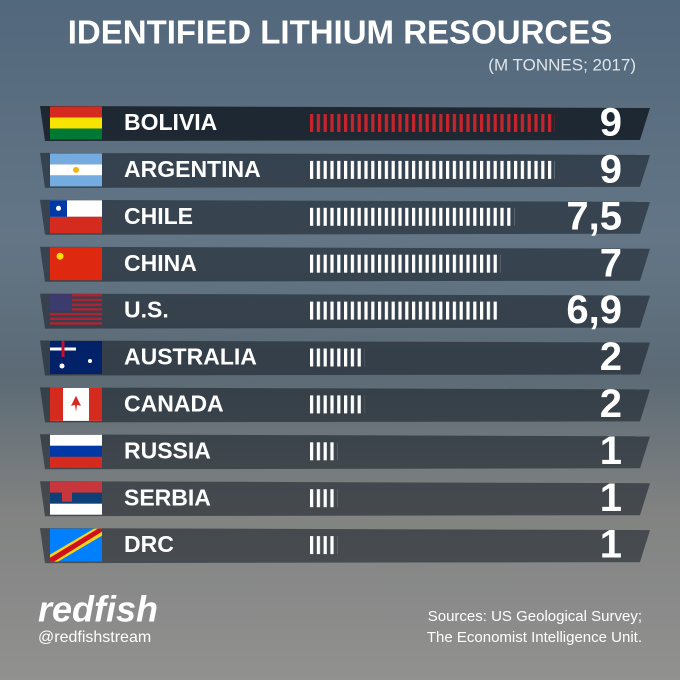  Describe the element at coordinates (146, 310) in the screenshot. I see `country-label: U.S.` at that location.